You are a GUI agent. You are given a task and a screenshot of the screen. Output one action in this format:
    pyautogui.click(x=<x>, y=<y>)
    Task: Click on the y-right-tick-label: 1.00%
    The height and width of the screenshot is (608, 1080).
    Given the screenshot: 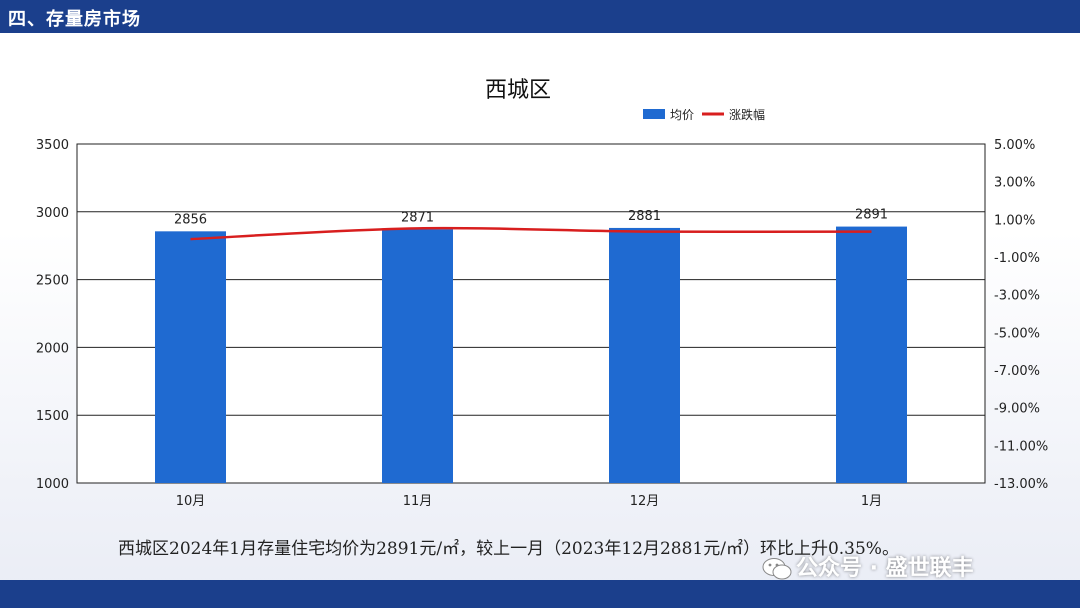 What is the action you would take?
    pyautogui.click(x=1014, y=220)
    